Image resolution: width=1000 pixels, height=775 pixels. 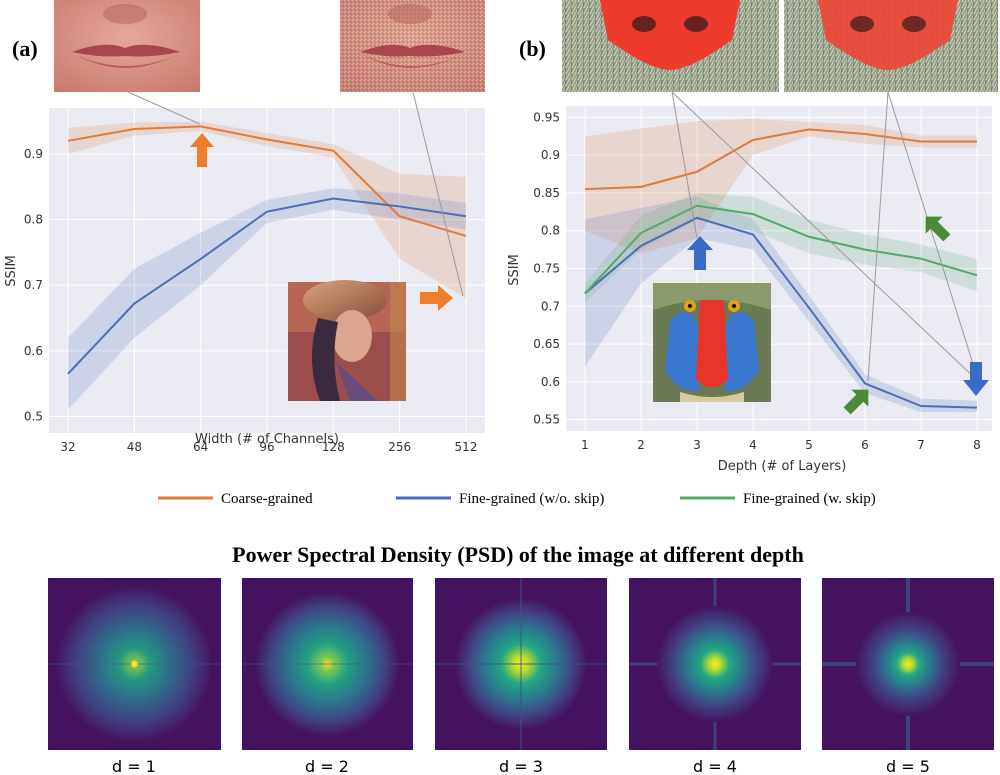 What do you see at coordinates (164, 108) in the screenshot?
I see `callout-line-a1` at bounding box center [164, 108].